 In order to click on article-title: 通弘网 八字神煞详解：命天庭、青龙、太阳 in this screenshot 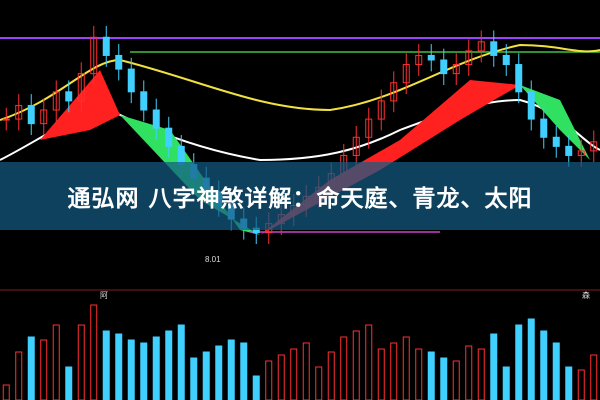, I will do `click(300, 199)`.